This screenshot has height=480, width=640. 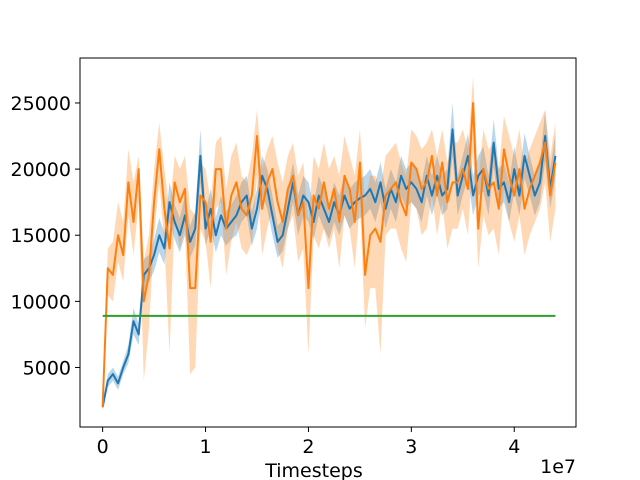 What do you see at coordinates (103, 447) in the screenshot?
I see `x-tick-label: 0` at bounding box center [103, 447].